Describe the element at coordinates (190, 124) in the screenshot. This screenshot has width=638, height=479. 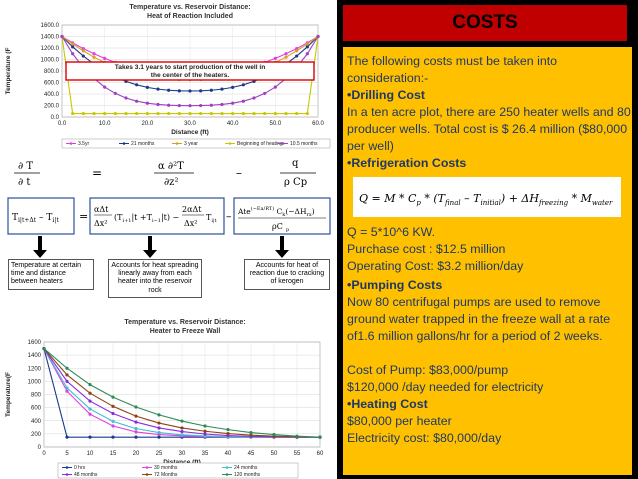
I see `x-tick-label: 30.0` at that location.